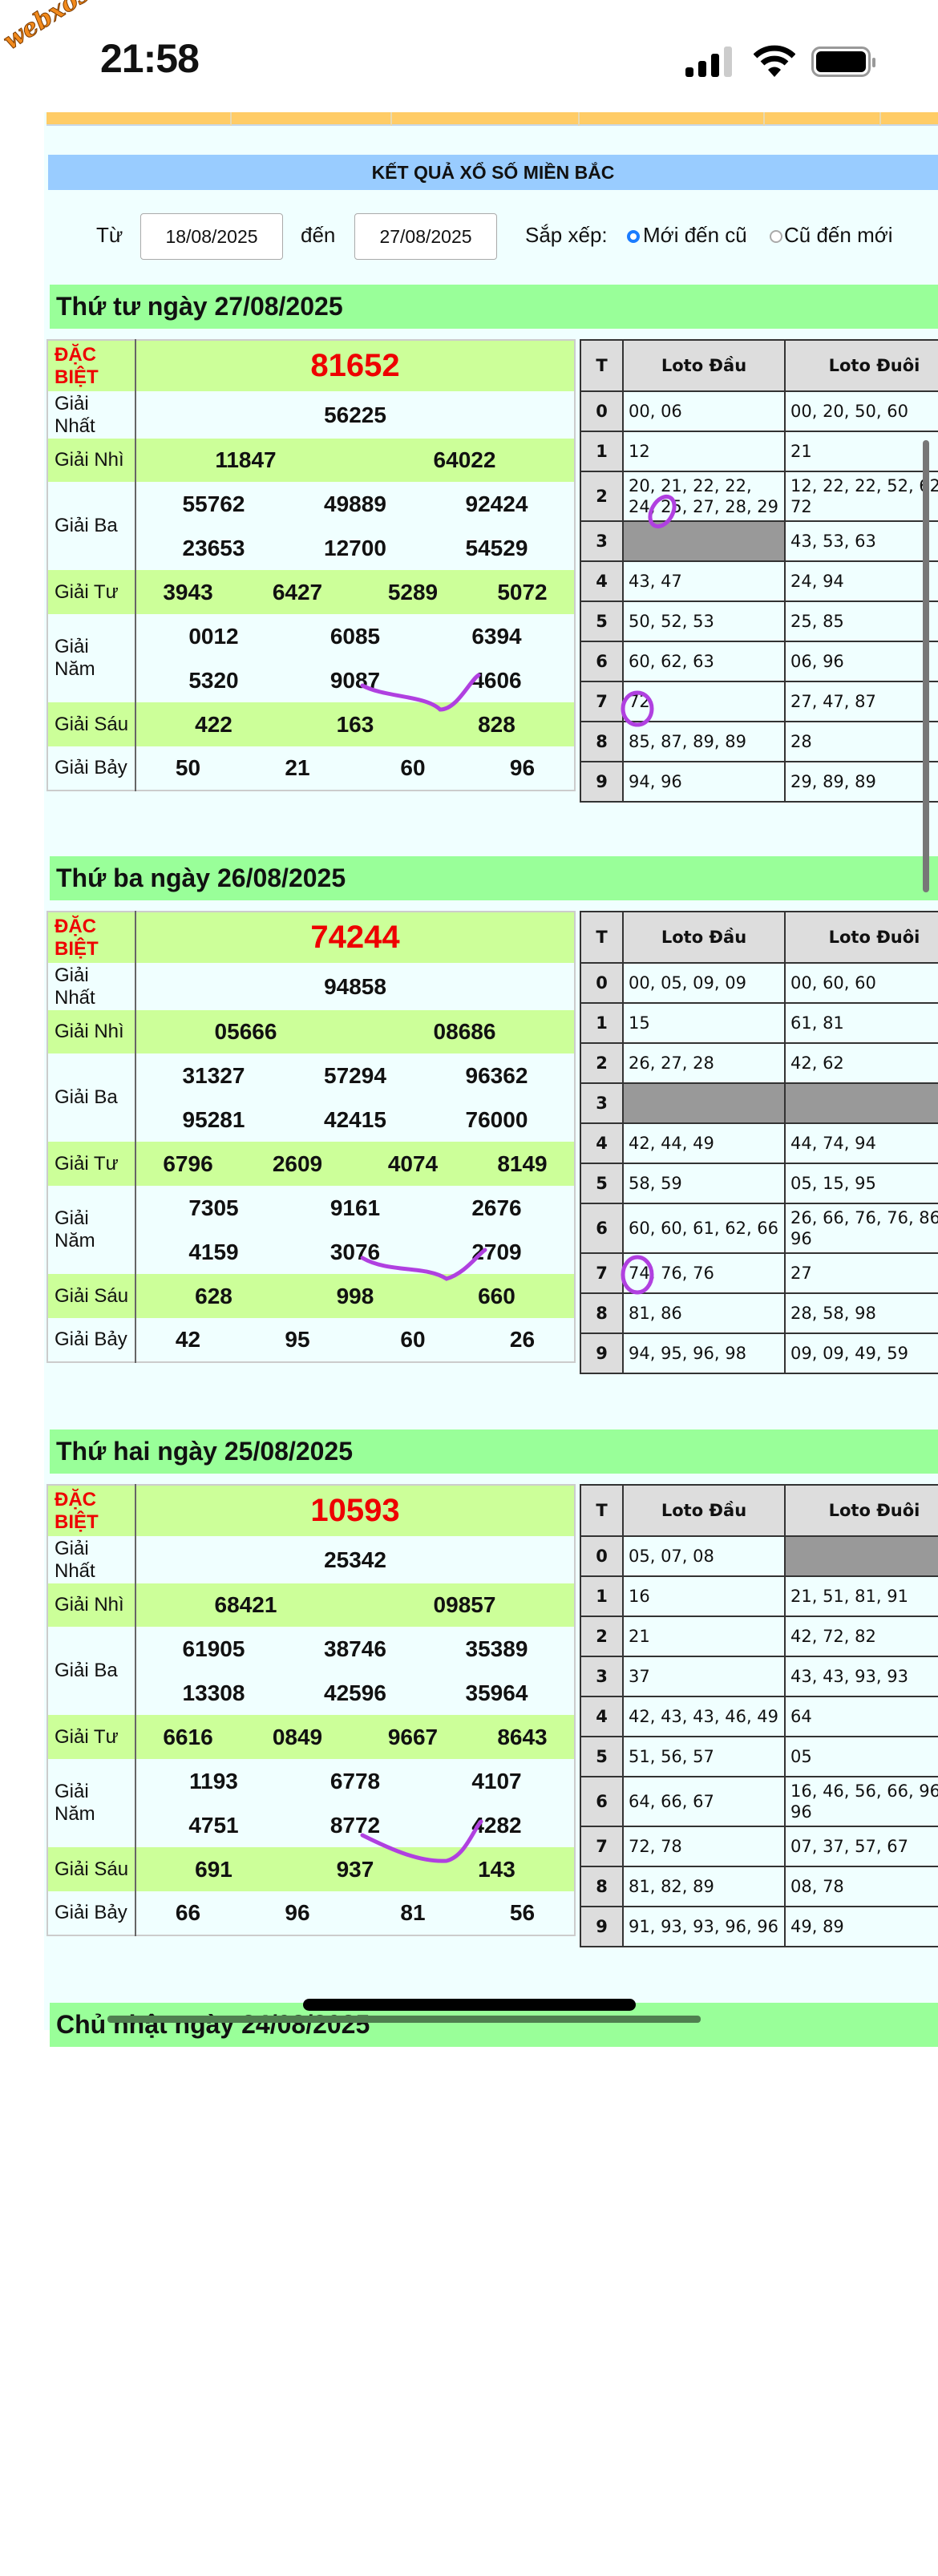 The image size is (938, 2576). I want to click on prize-number: 13308, so click(213, 1693).